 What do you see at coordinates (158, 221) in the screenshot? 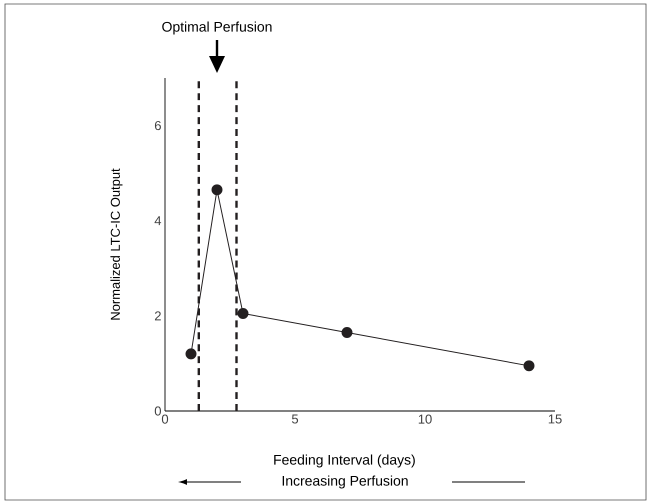
I see `y-tick-label: 4` at bounding box center [158, 221].